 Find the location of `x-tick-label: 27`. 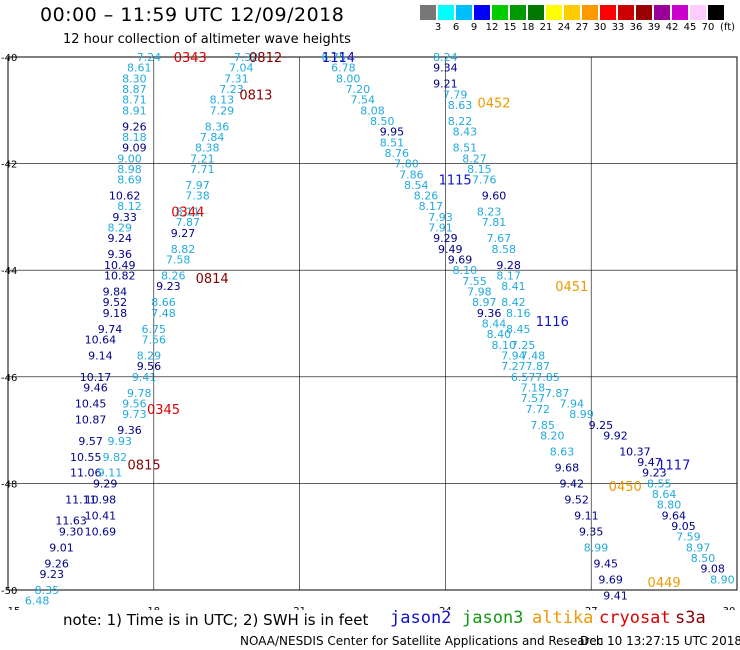

x-tick-label: 27 is located at coordinates (591, 608).